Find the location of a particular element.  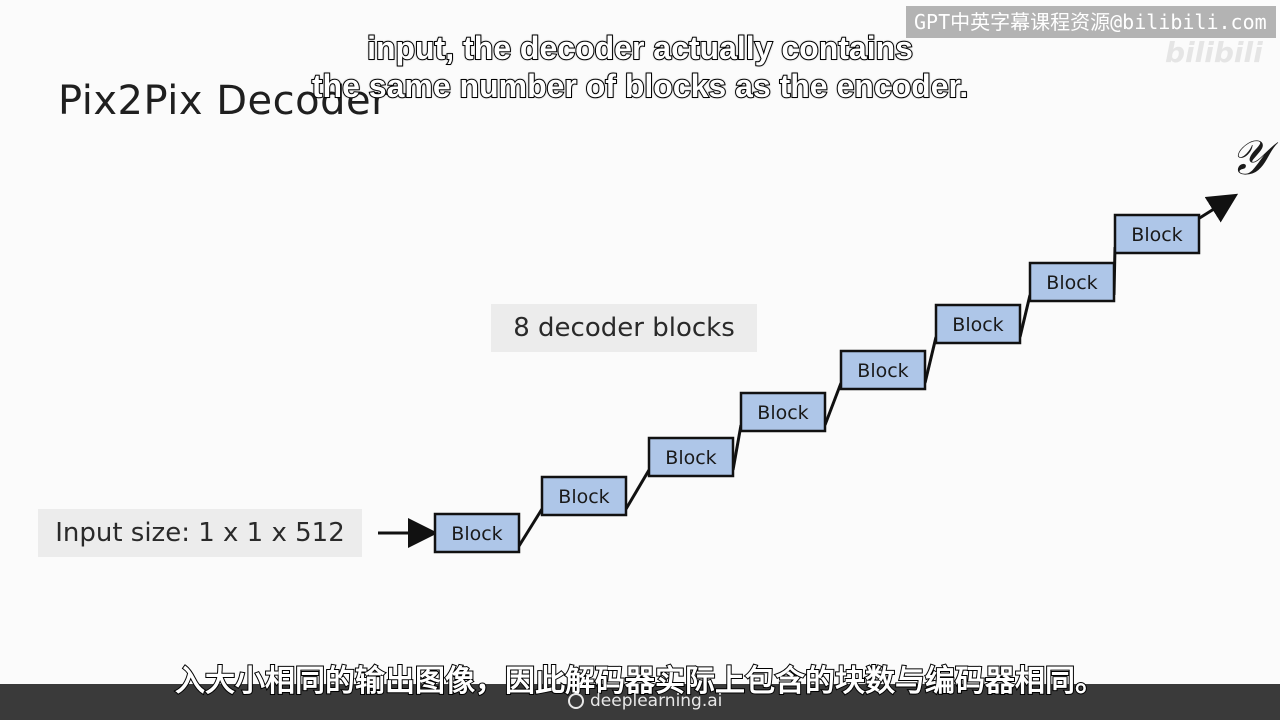

slide-title: Pix2Pix Decoder is located at coordinates (223, 101).